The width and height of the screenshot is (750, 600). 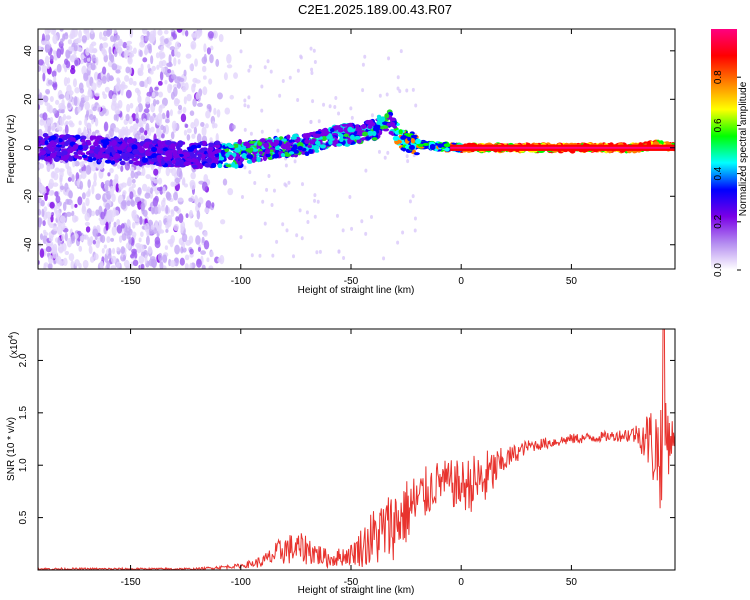 What do you see at coordinates (28, 196) in the screenshot?
I see `y-tick-label: -20` at bounding box center [28, 196].